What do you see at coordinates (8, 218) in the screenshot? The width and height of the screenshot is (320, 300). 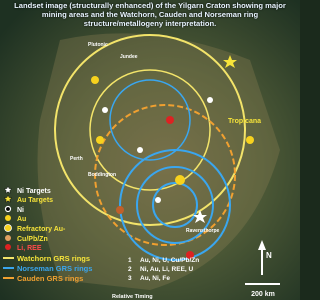 I see `au-symbol` at bounding box center [8, 218].